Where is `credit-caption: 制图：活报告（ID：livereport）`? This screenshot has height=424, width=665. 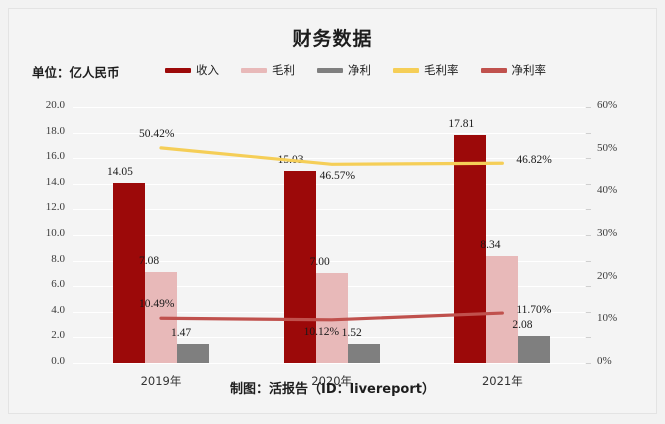 credit-caption: 制图：活报告（ID：livereport） is located at coordinates (332, 389).